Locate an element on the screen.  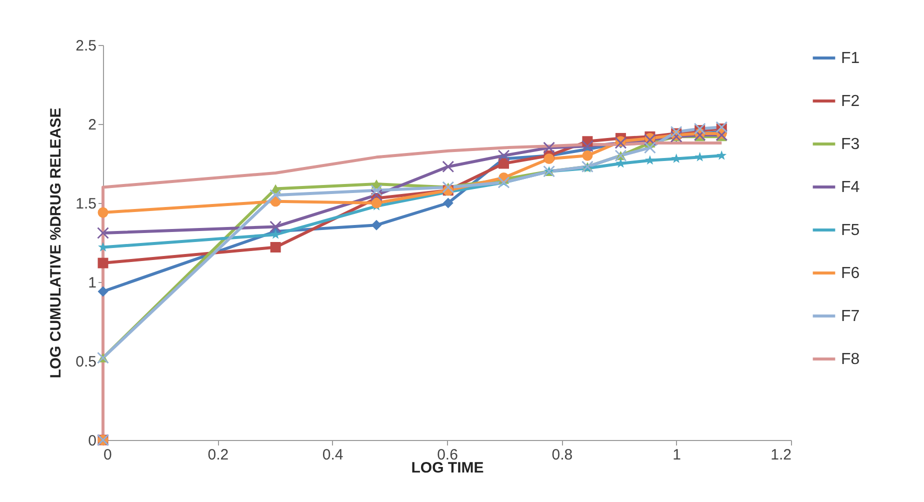
x-tick-label: 0 is located at coordinates (108, 455).